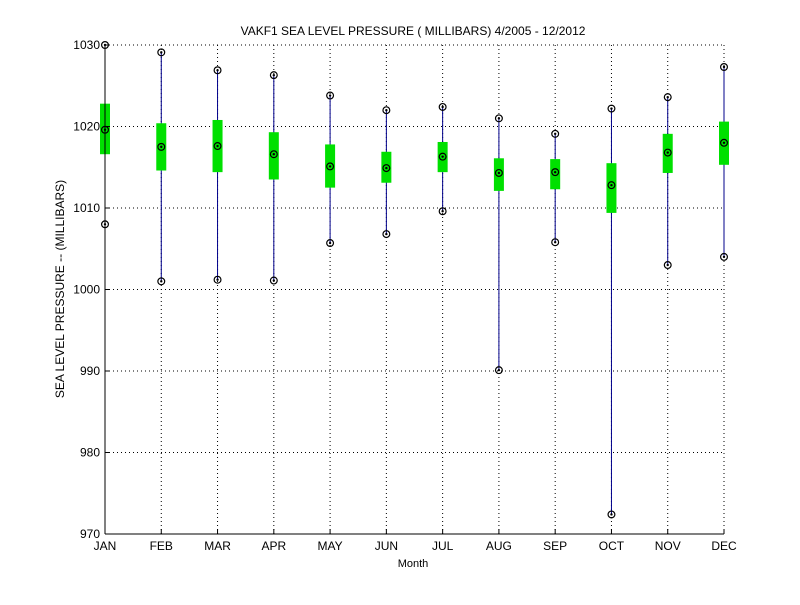 Image resolution: width=800 pixels, height=605 pixels. Describe the element at coordinates (413, 564) in the screenshot. I see `x-axis-title: Month` at that location.